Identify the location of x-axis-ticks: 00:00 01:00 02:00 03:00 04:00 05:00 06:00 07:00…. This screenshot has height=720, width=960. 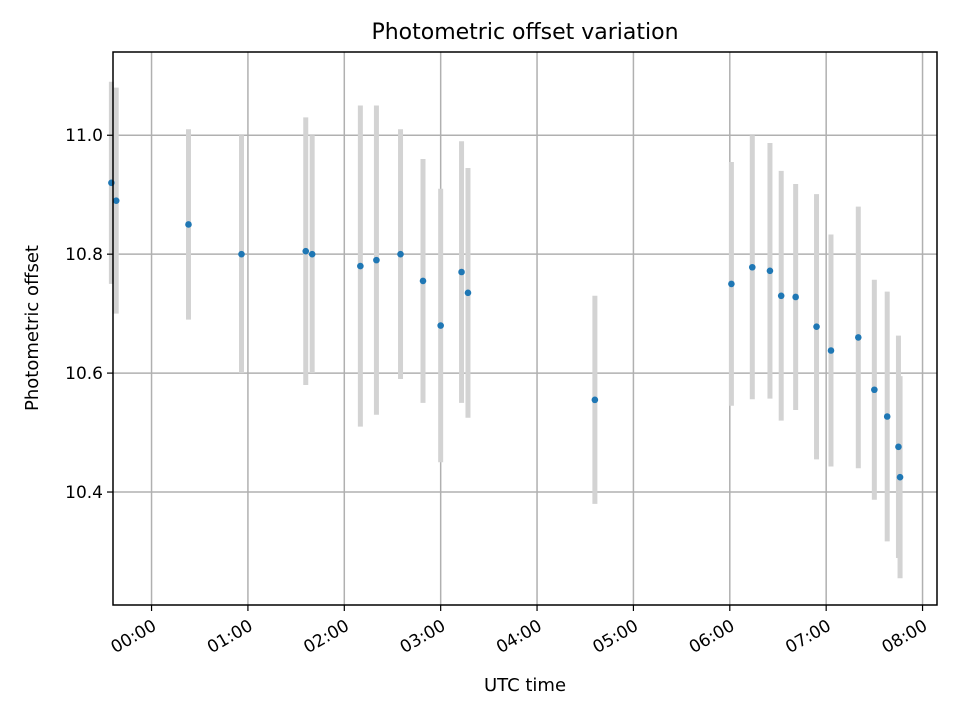
(519, 631).